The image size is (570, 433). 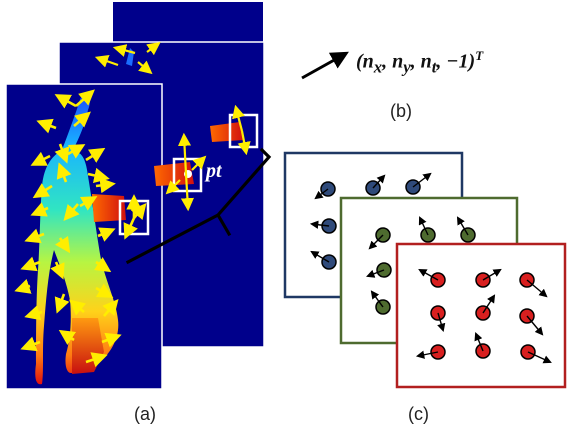 What do you see at coordinates (401, 111) in the screenshot?
I see `caption-b: (b)` at bounding box center [401, 111].